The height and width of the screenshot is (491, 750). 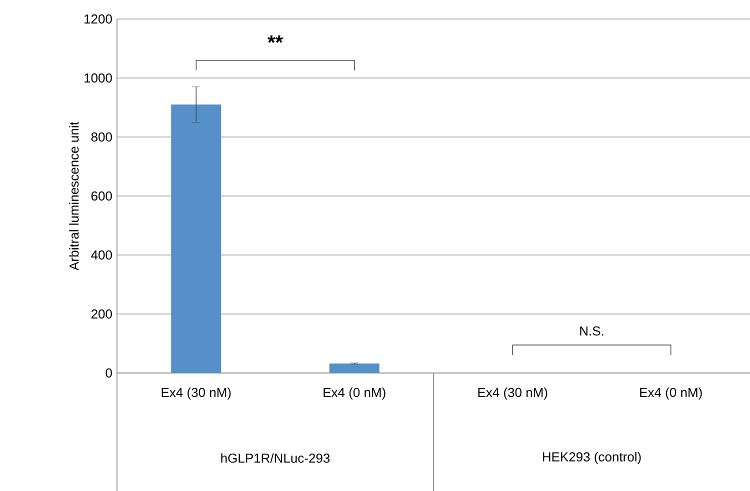 What do you see at coordinates (74, 196) in the screenshot?
I see `y-axis-title: Arbitral luminescence unit` at bounding box center [74, 196].